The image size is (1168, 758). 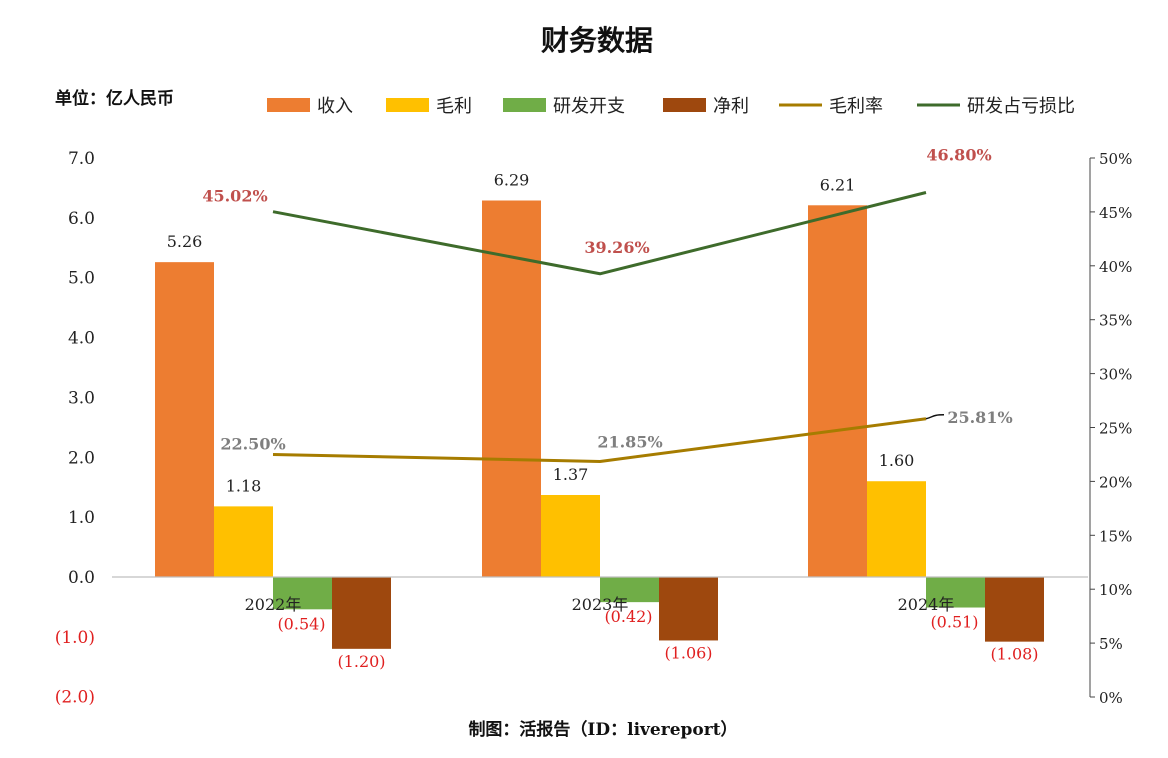 What do you see at coordinates (273, 604) in the screenshot?
I see `x-category-label: 2022年` at bounding box center [273, 604].